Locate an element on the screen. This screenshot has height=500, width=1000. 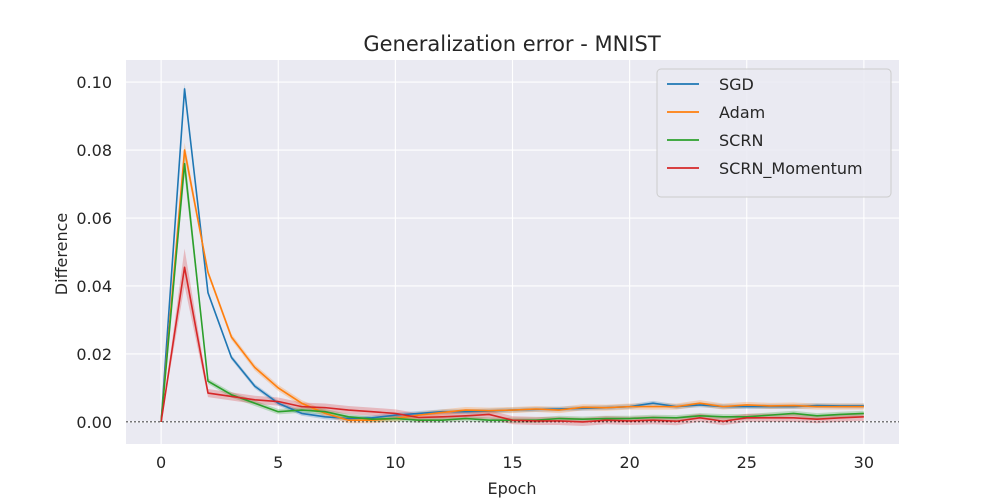
legend-box is located at coordinates (774, 133).